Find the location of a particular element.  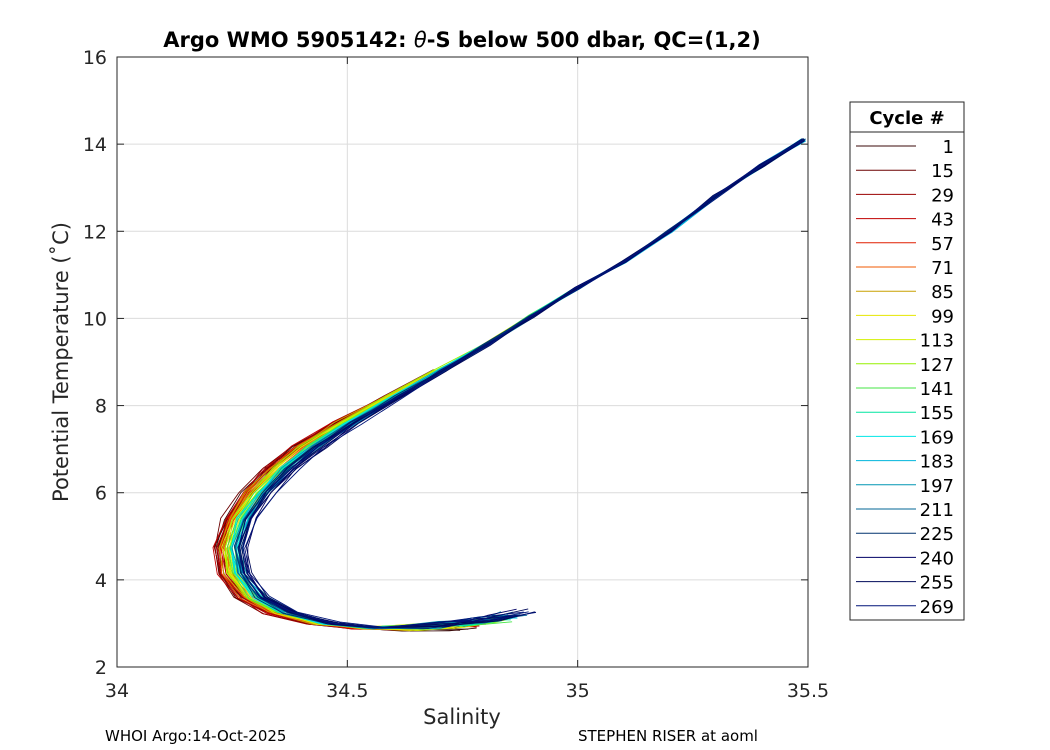

legend-label: 141 is located at coordinates (937, 389).